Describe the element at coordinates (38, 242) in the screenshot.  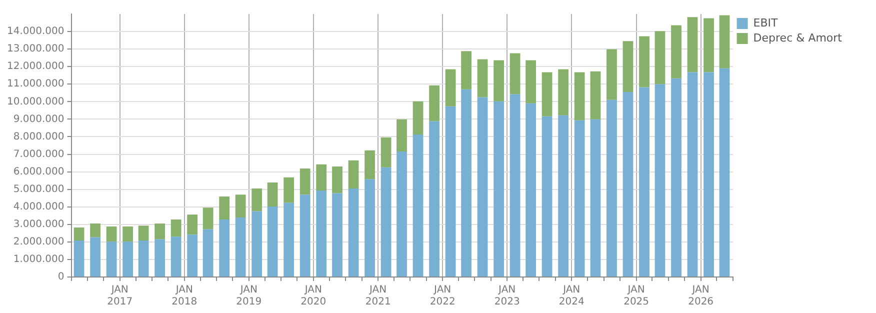
I see `y-tick-label: 2.000.000` at that location.